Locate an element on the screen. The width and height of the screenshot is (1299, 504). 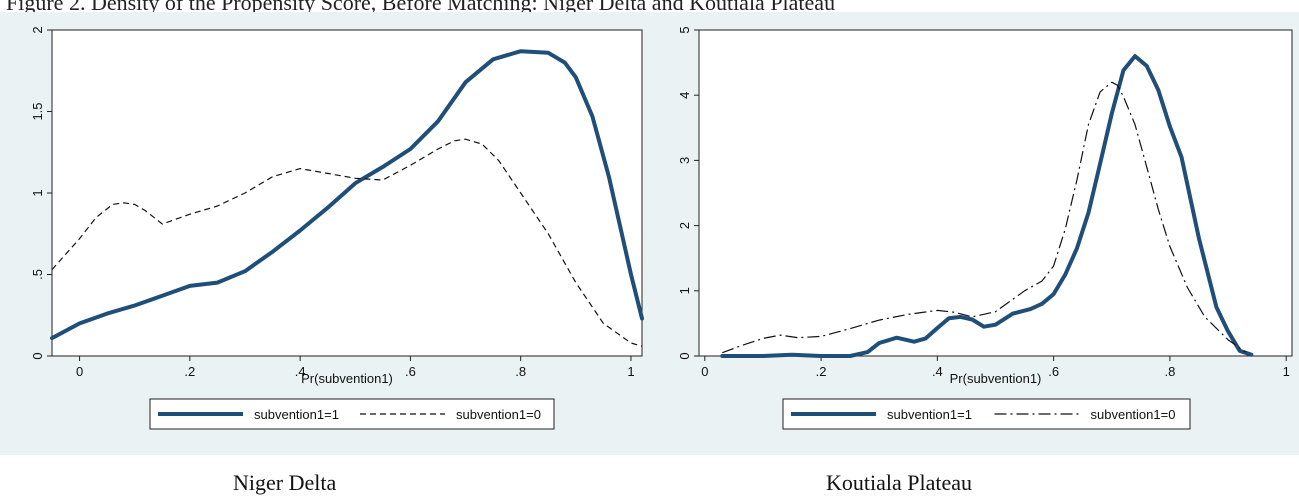
caption-niger-delta: Niger Delta is located at coordinates (285, 482).